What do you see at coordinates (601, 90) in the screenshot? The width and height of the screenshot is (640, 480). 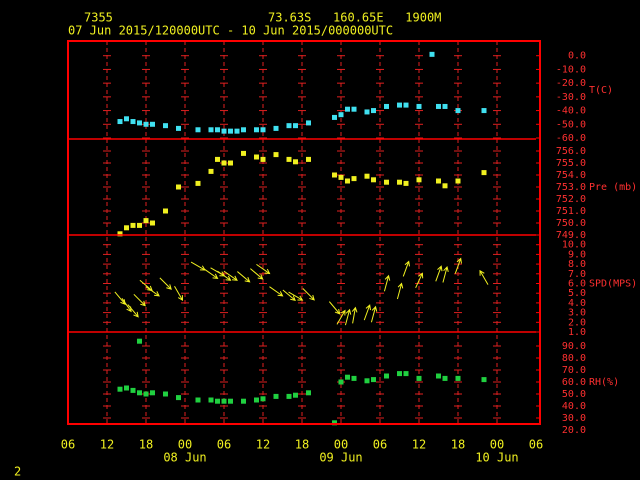 I see `axis-label: T(C)` at bounding box center [601, 90].